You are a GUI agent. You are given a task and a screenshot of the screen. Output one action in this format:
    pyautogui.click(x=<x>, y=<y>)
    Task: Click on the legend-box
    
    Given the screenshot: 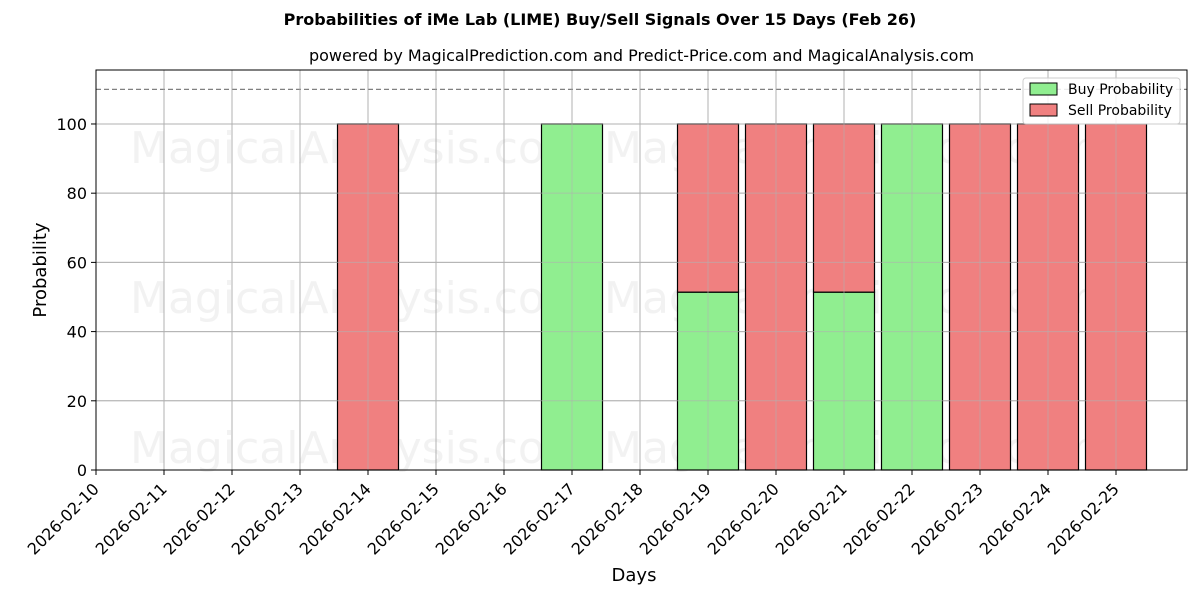 What is the action you would take?
    pyautogui.click(x=1101, y=101)
    